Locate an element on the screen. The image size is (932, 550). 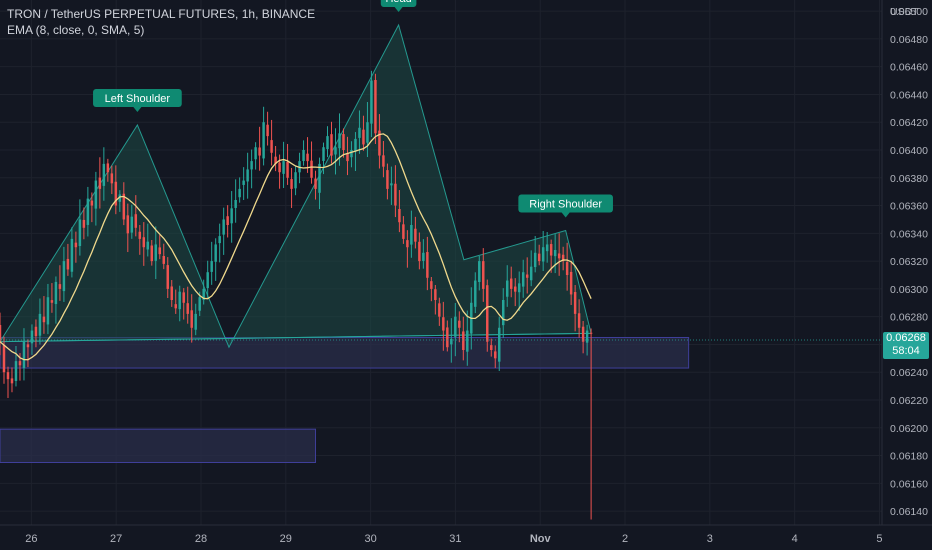
pattern-label-text: Head is located at coordinates (398, 2).